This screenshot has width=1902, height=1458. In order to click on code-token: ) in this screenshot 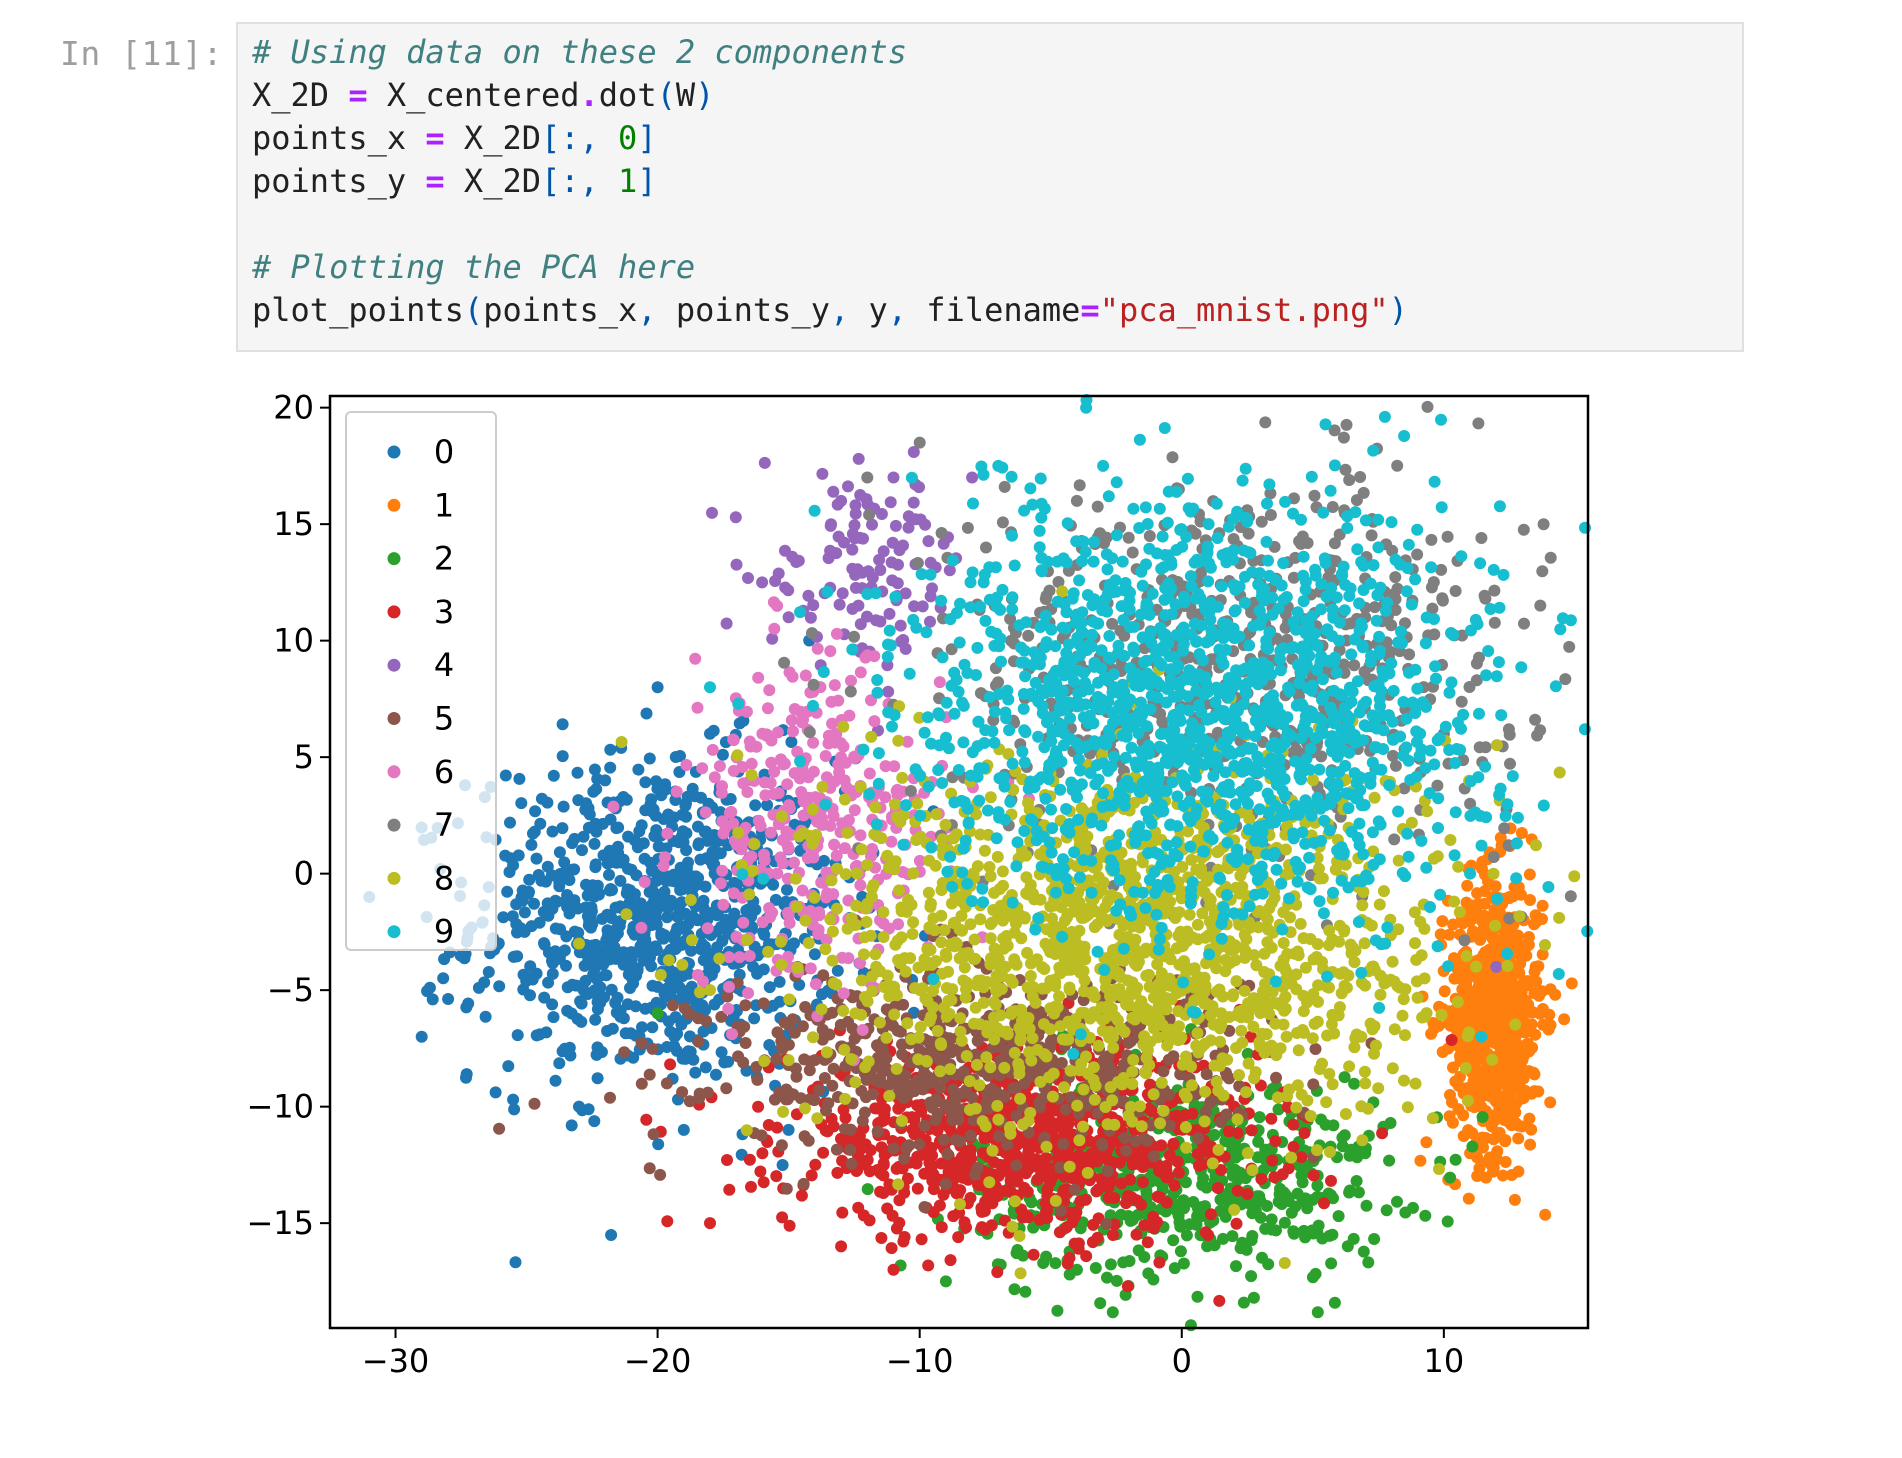, I will do `click(1398, 310)`.